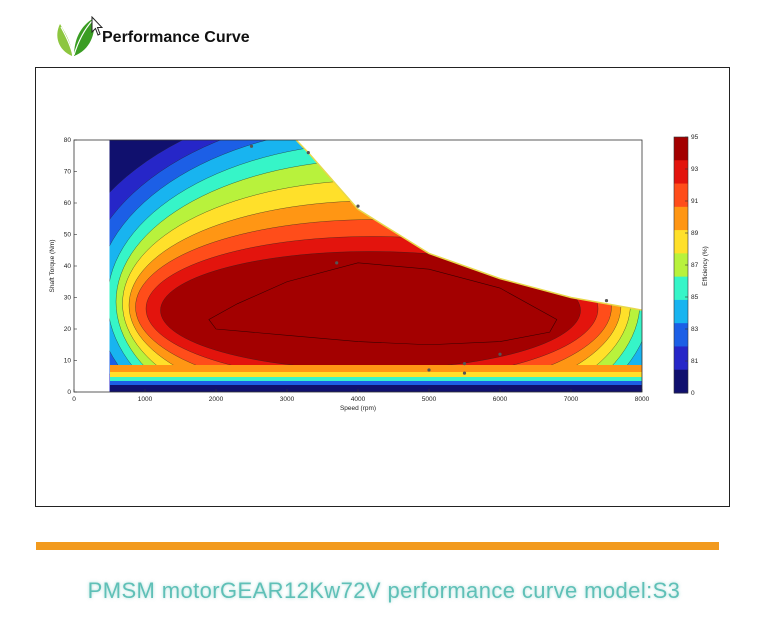  What do you see at coordinates (68, 140) in the screenshot?
I see `y-tick-label: 80` at bounding box center [68, 140].